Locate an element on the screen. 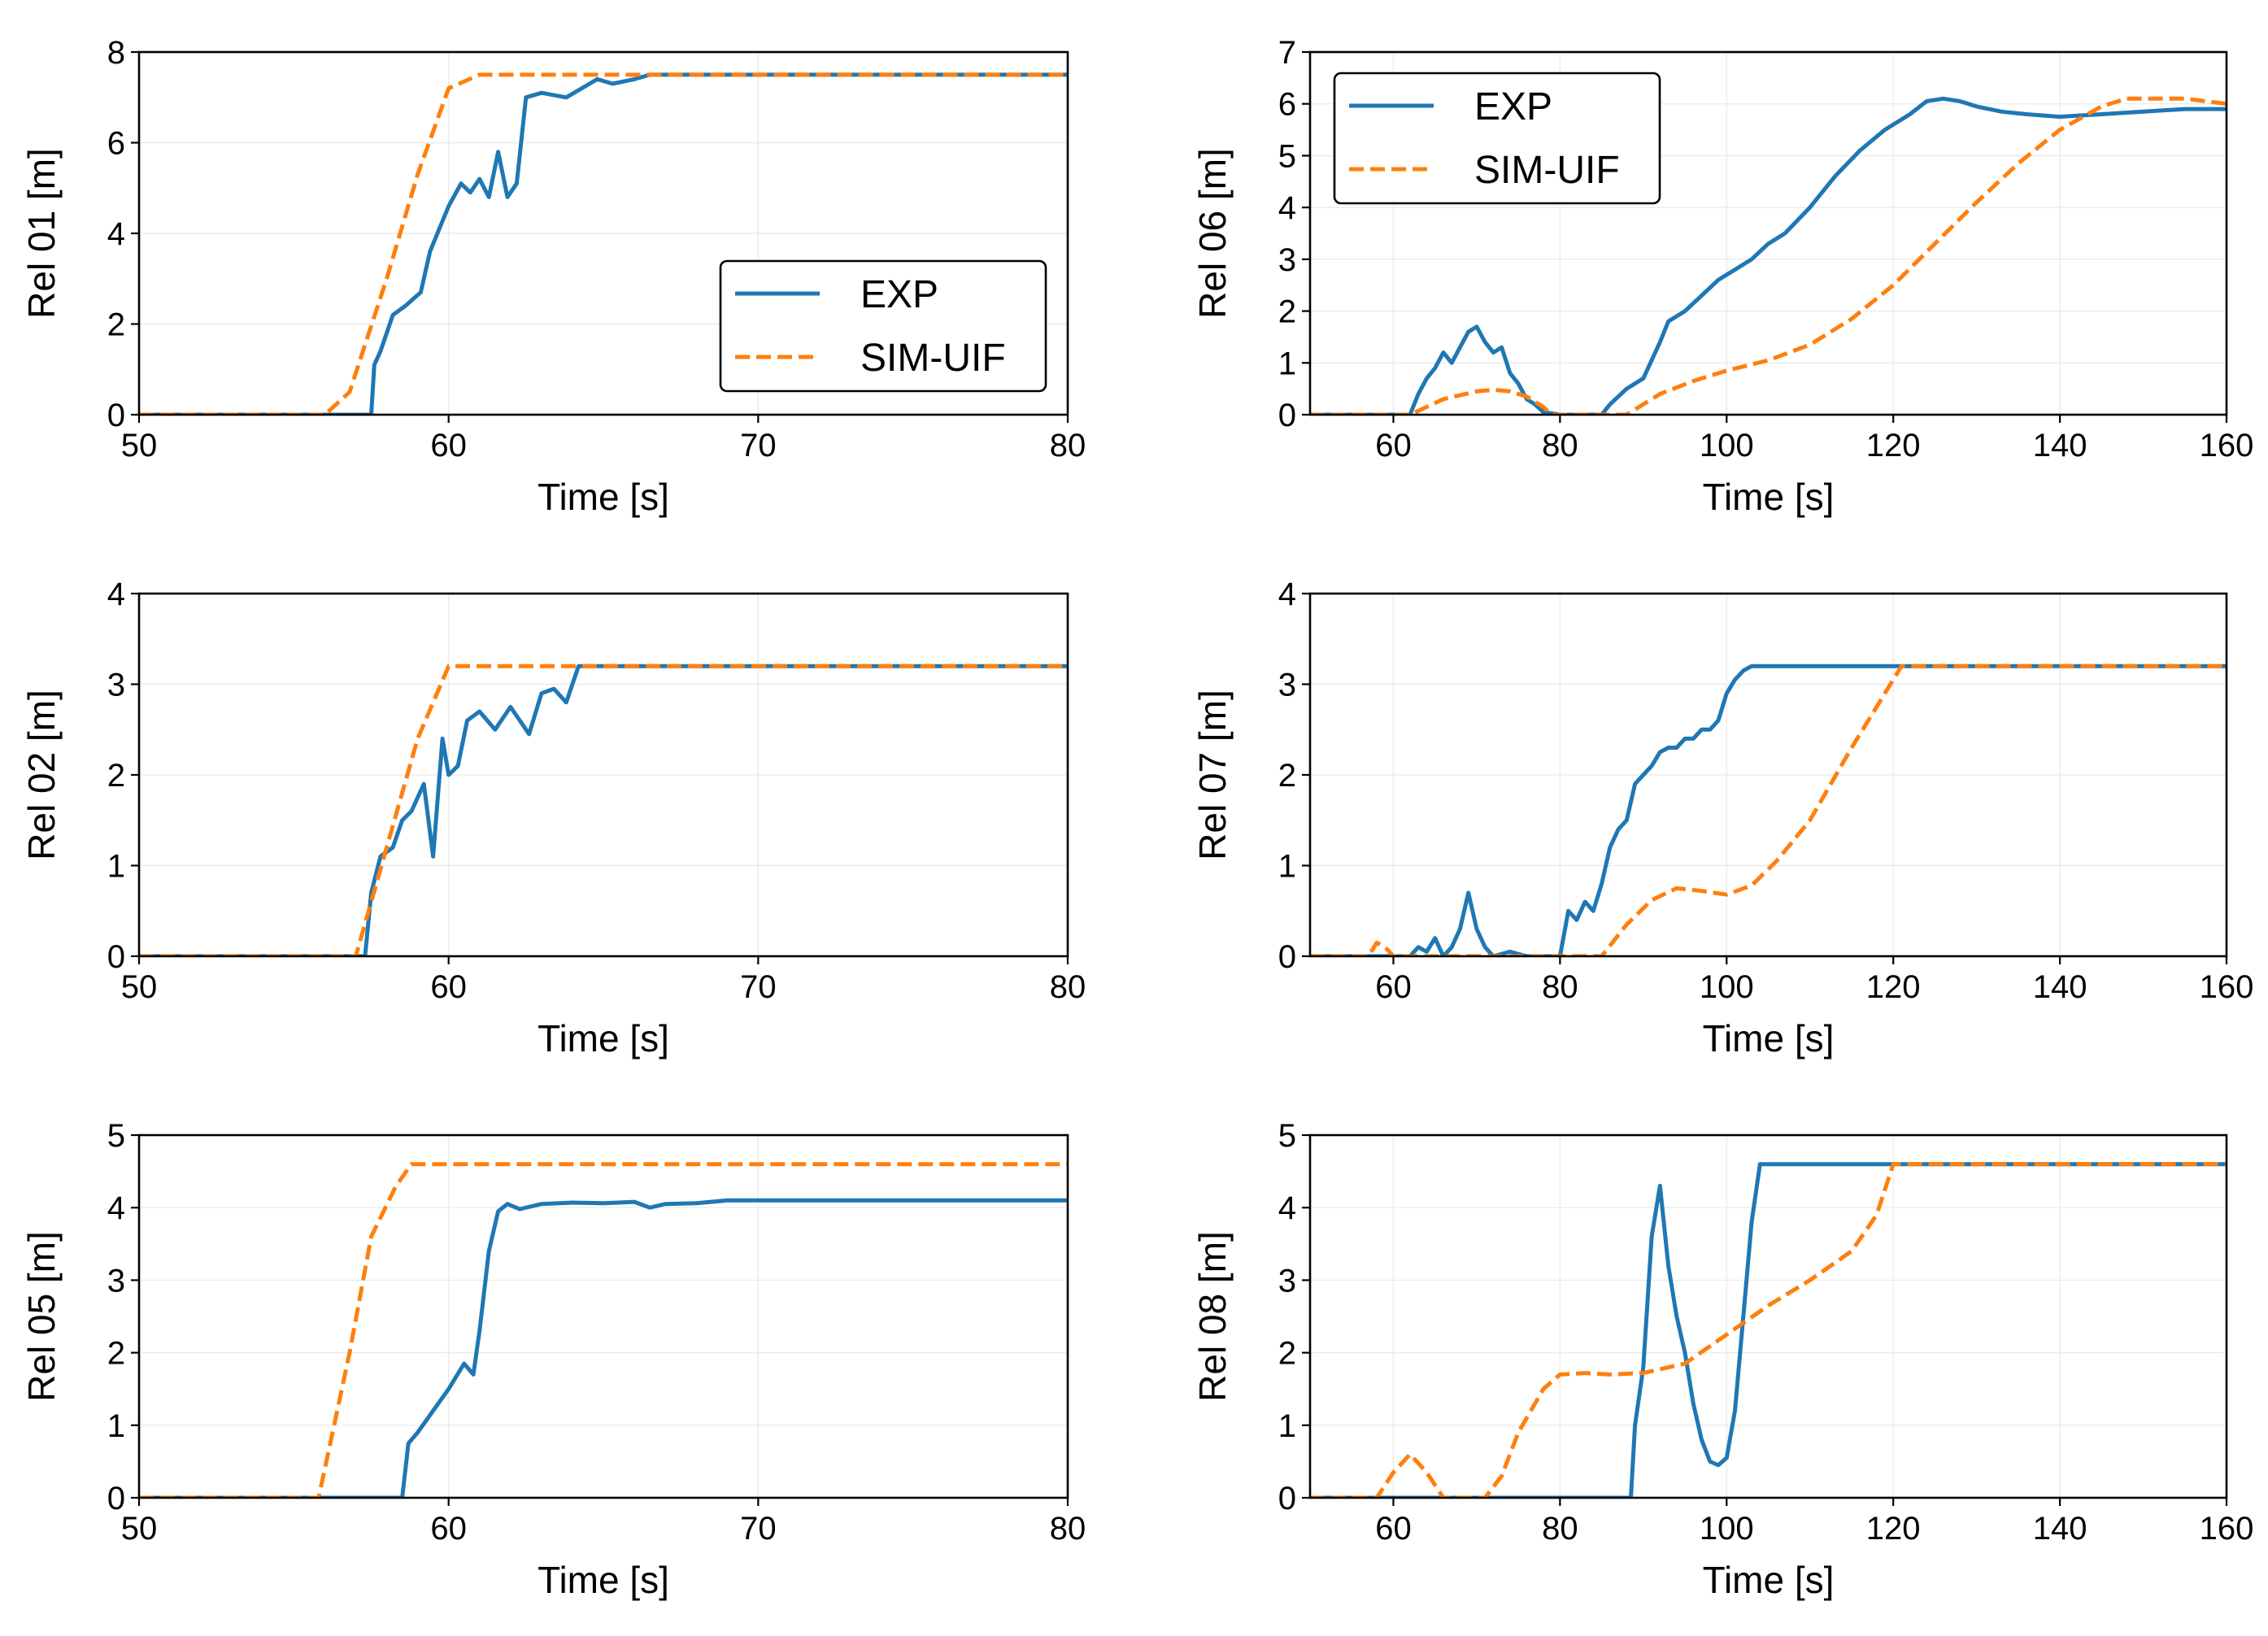 The image size is (2268, 1636). y-axis-label: Rel 01 [m] is located at coordinates (41, 233).